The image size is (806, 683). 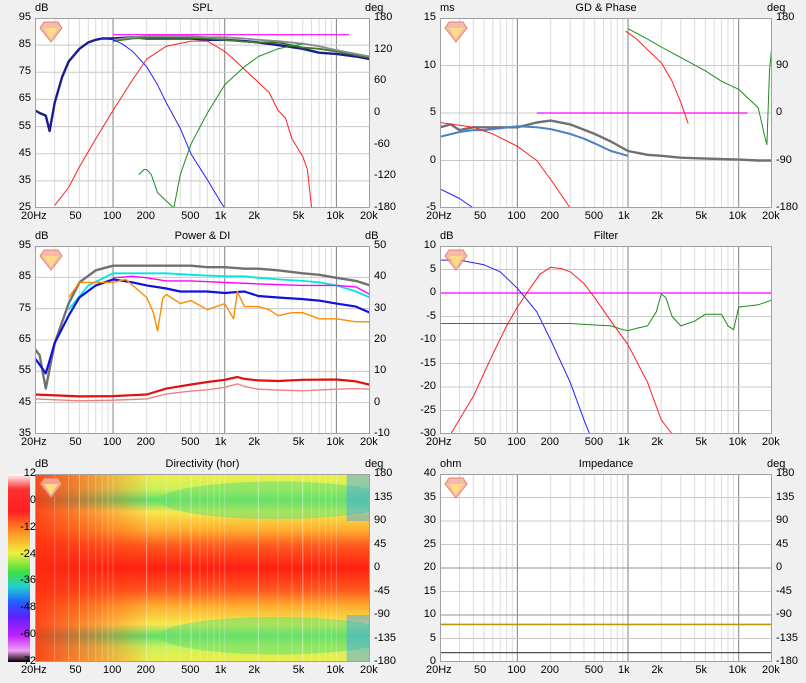 I want to click on pdi-xtick: 5k, so click(x=298, y=442).